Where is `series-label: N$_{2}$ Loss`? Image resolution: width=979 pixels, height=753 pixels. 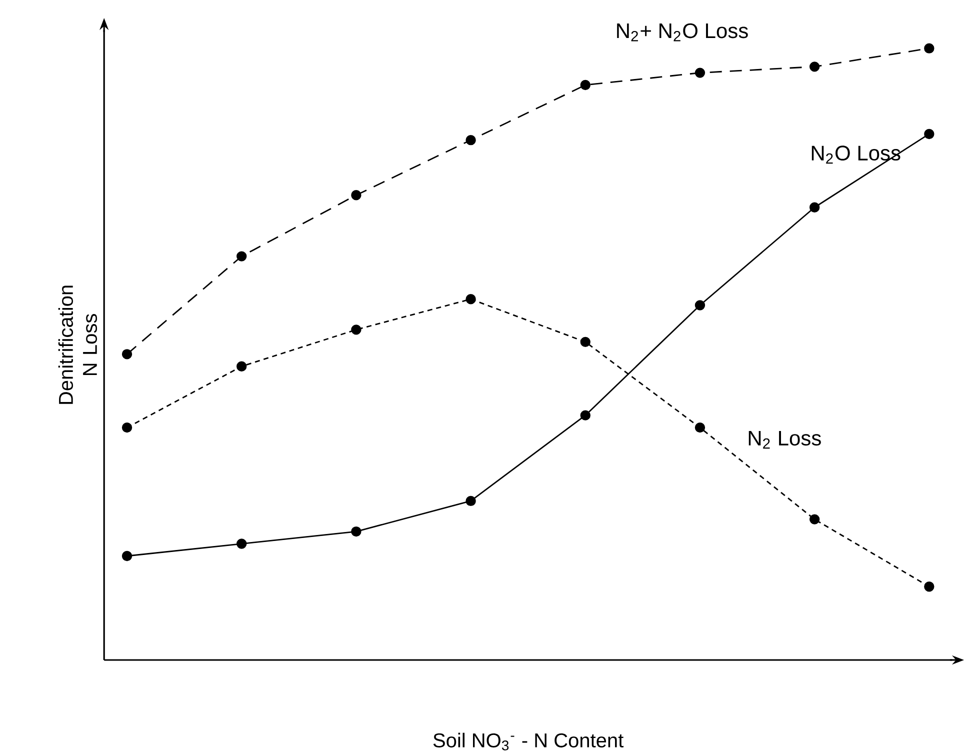 series-label: N$_{2}$ Loss is located at coordinates (784, 439).